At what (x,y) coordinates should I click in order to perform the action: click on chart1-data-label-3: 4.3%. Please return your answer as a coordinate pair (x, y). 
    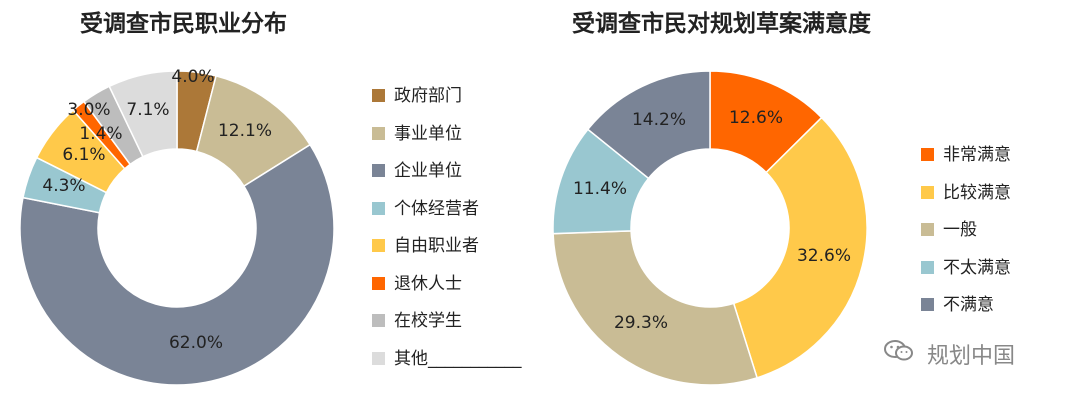
    Looking at the image, I should click on (63, 186).